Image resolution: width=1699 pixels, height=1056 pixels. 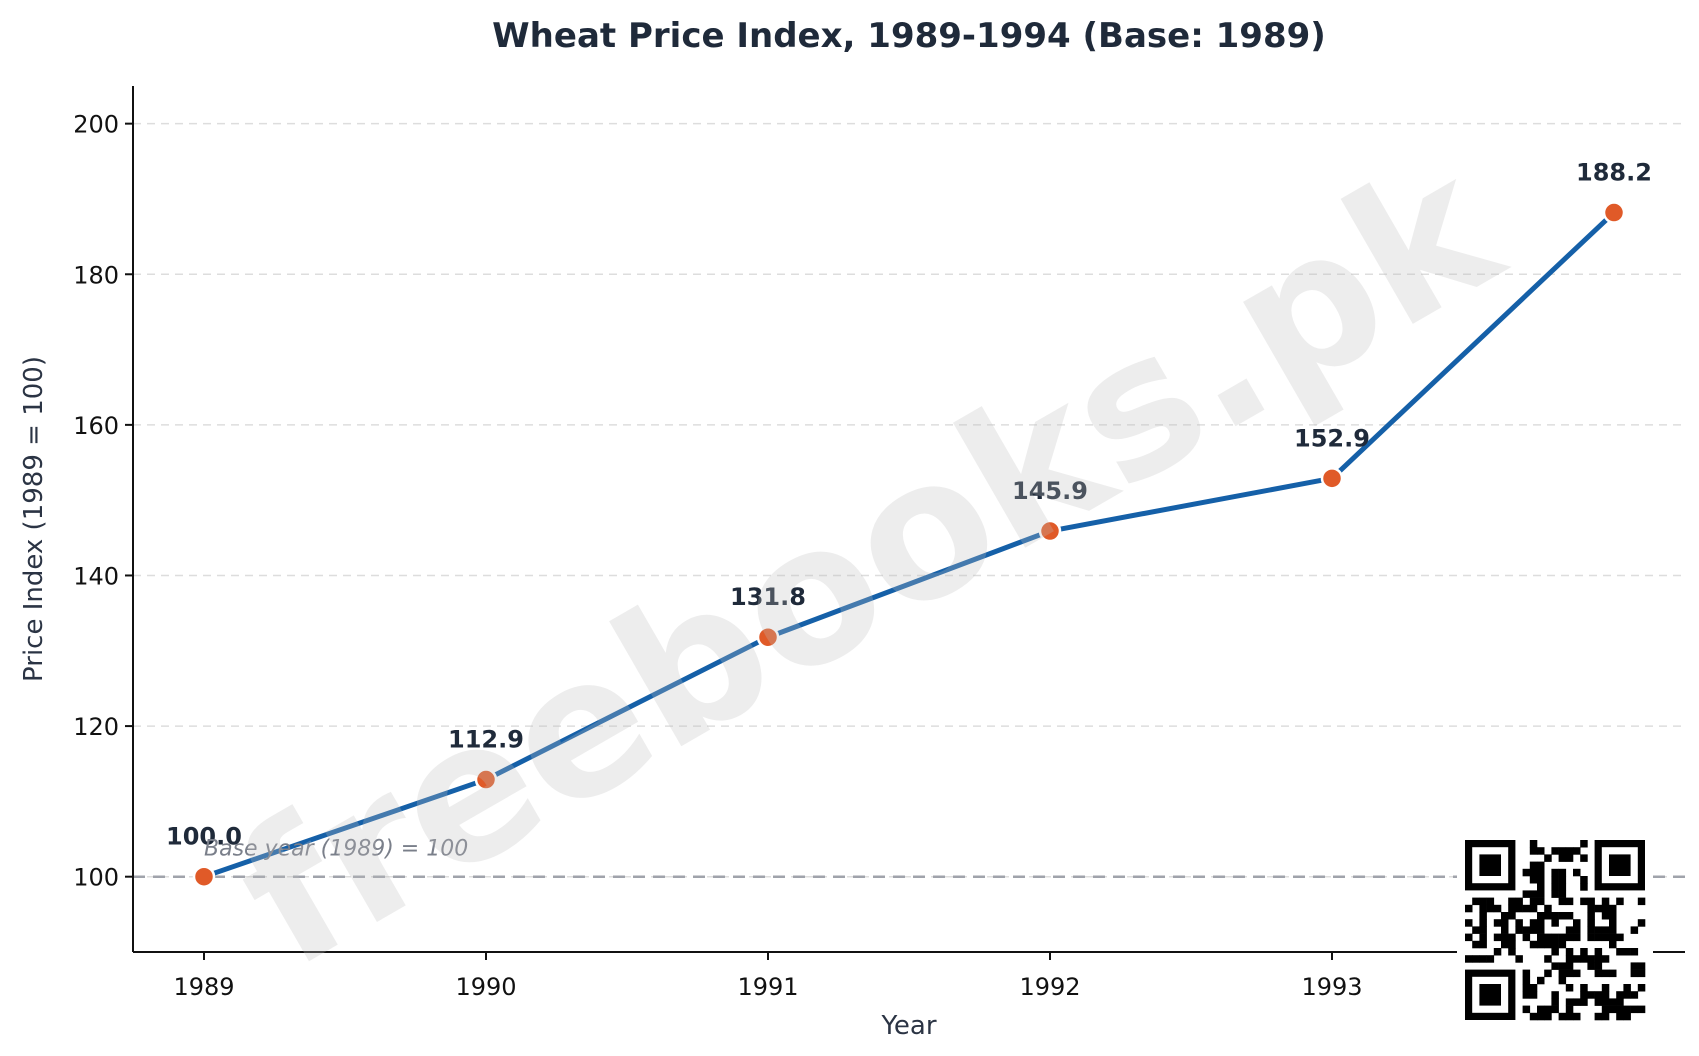 I want to click on x-axis-ticks: 1989 1990 1991 1992 1993, so click(x=768, y=976).